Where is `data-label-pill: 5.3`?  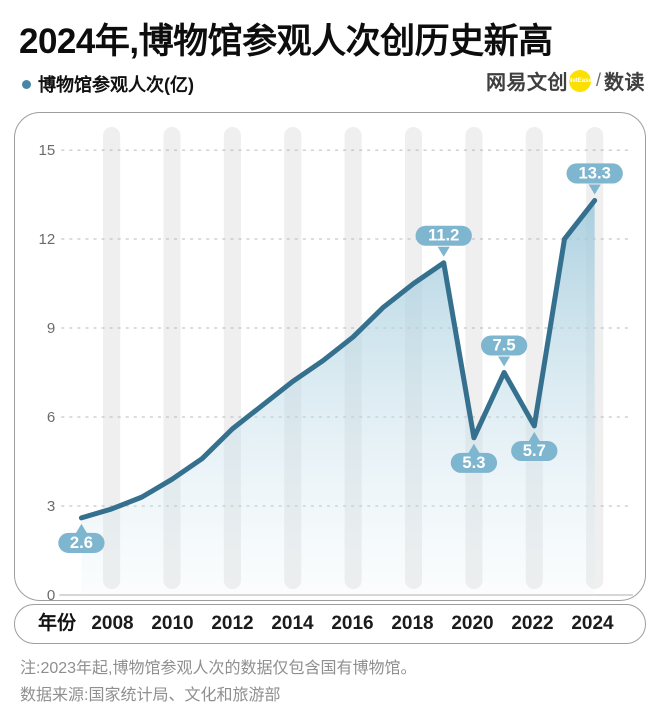 data-label-pill: 5.3 is located at coordinates (474, 458).